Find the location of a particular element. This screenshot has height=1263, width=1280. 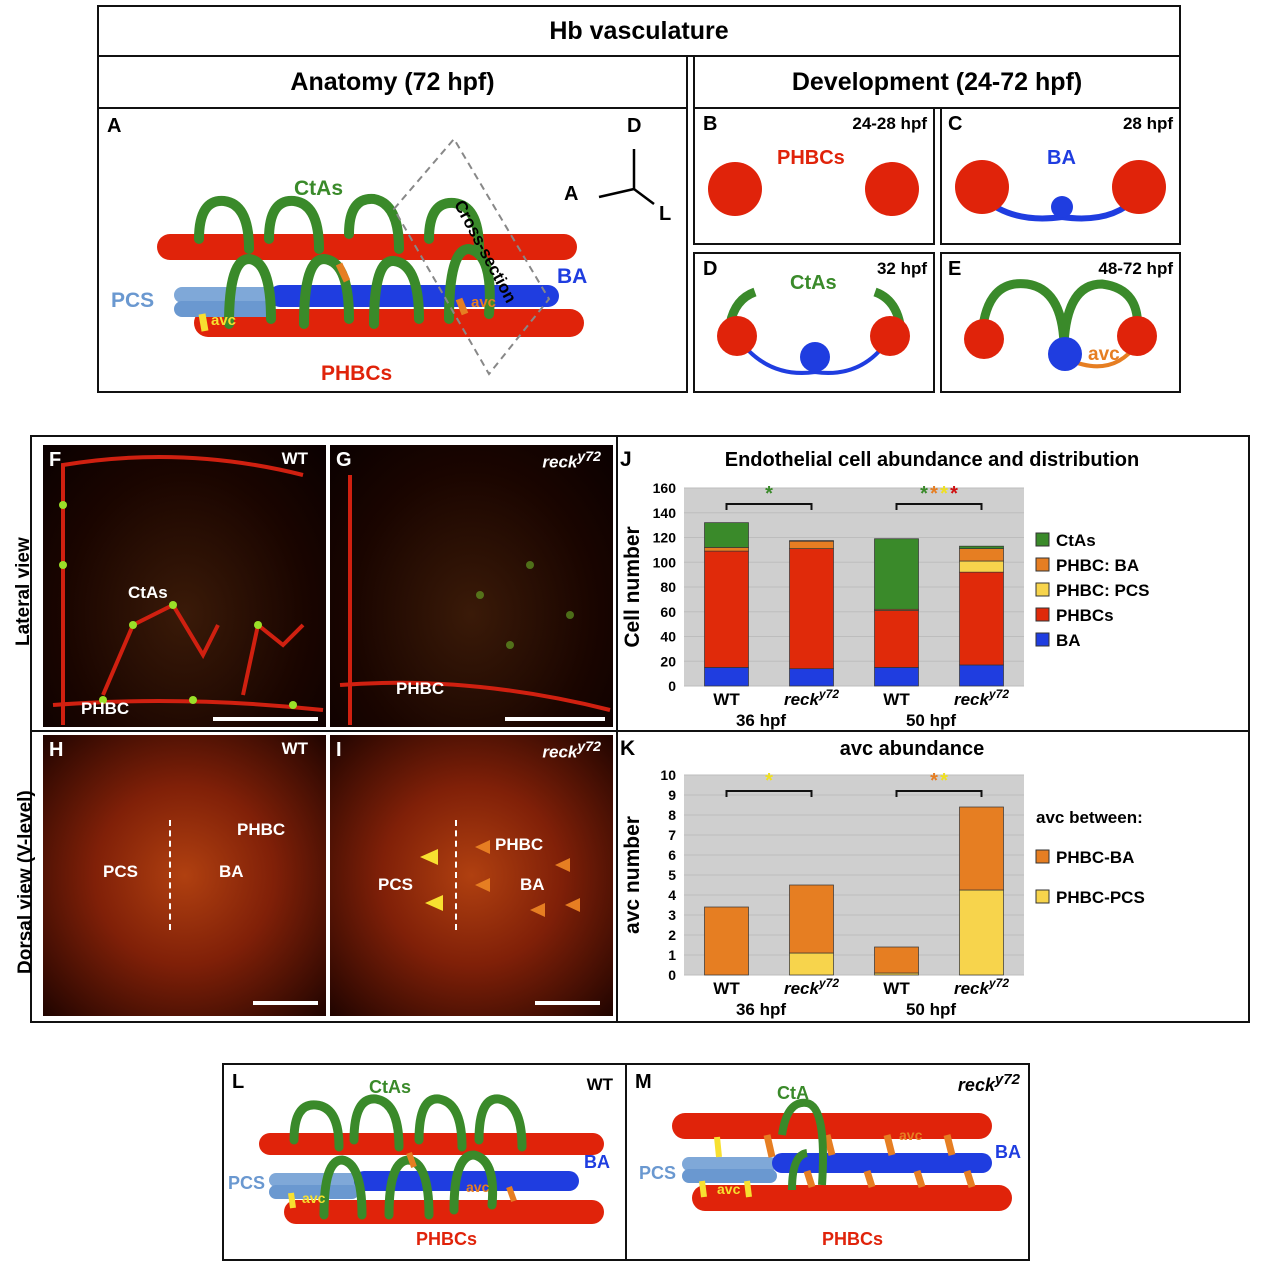

panel-d: D 32 hpf CtAs is located at coordinates (814, 322).